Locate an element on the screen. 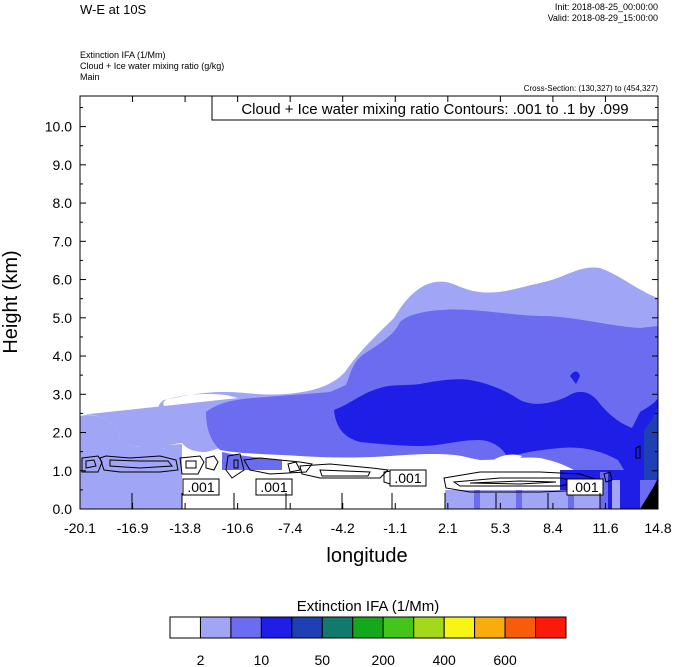 This screenshot has width=674, height=667. x-tick-label: -16.9 is located at coordinates (133, 528).